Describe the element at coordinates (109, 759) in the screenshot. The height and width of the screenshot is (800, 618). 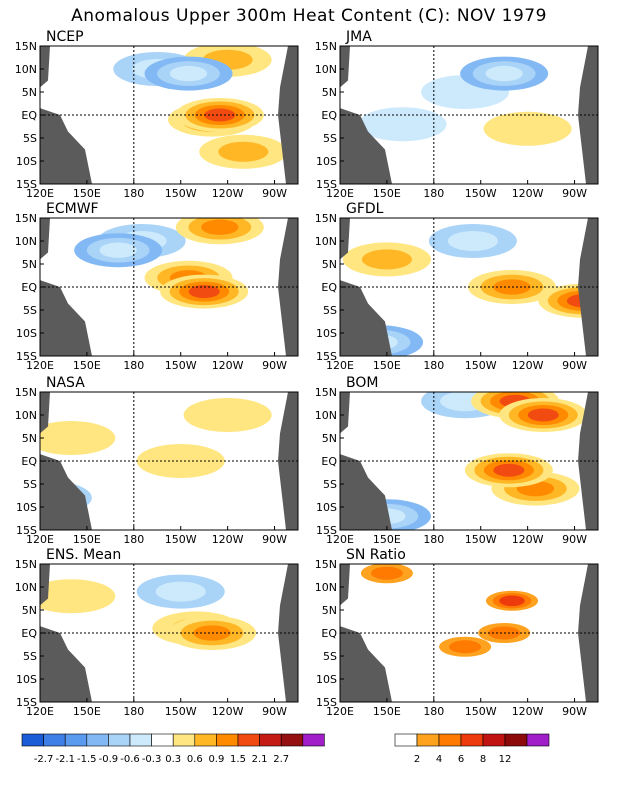
I see `colorbar-label: -0.9` at that location.